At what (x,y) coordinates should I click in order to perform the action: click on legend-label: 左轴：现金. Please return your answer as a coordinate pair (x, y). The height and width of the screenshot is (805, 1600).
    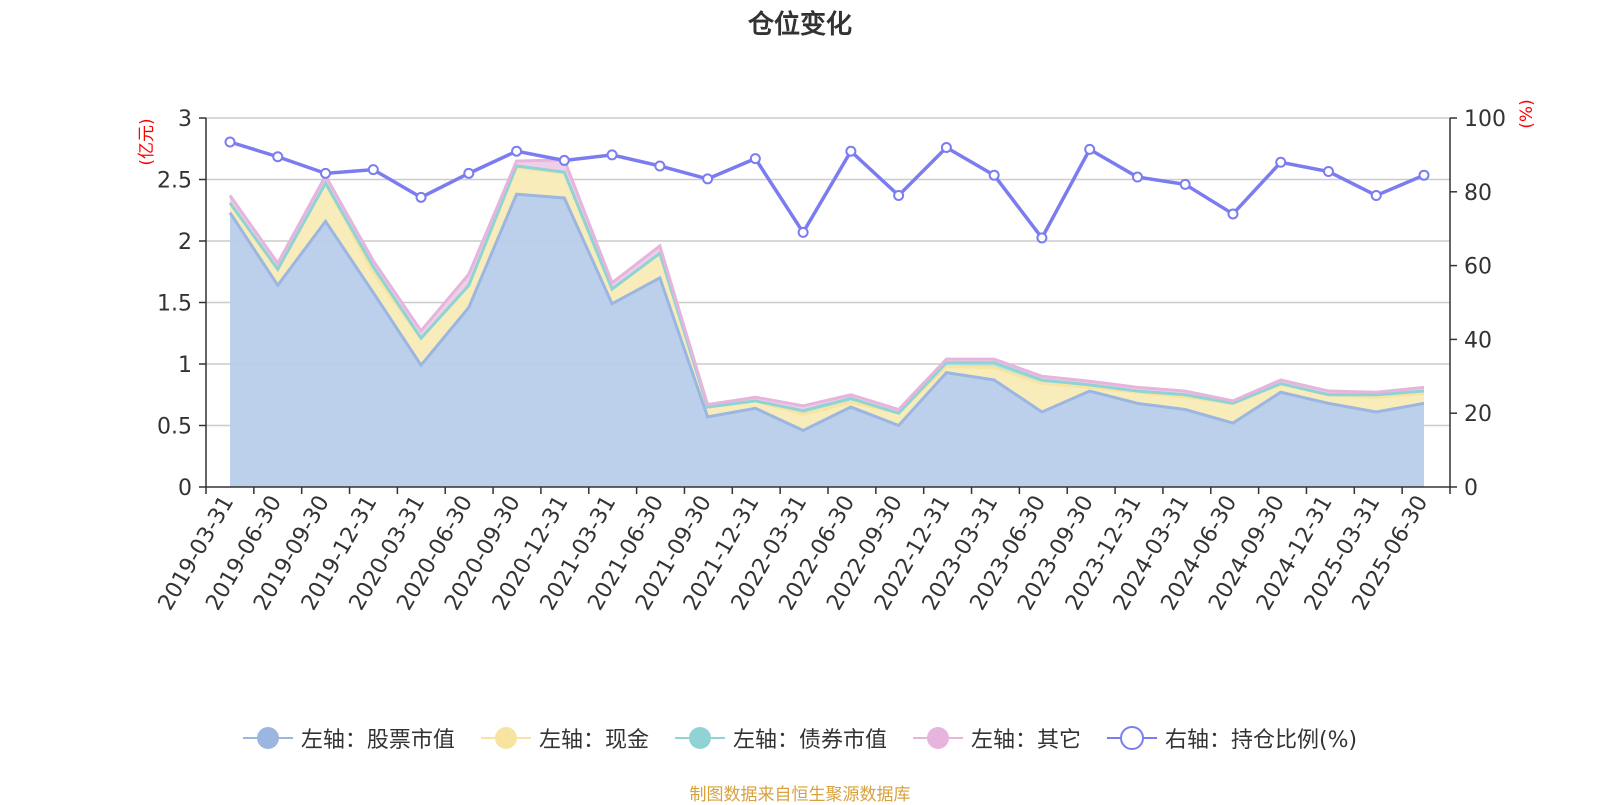
    Looking at the image, I should click on (593, 740).